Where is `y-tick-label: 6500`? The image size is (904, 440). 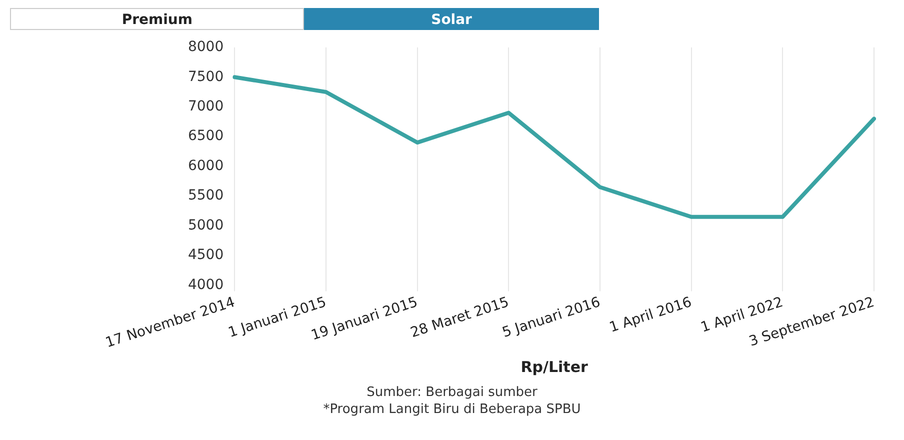
y-tick-label: 6500 is located at coordinates (206, 136).